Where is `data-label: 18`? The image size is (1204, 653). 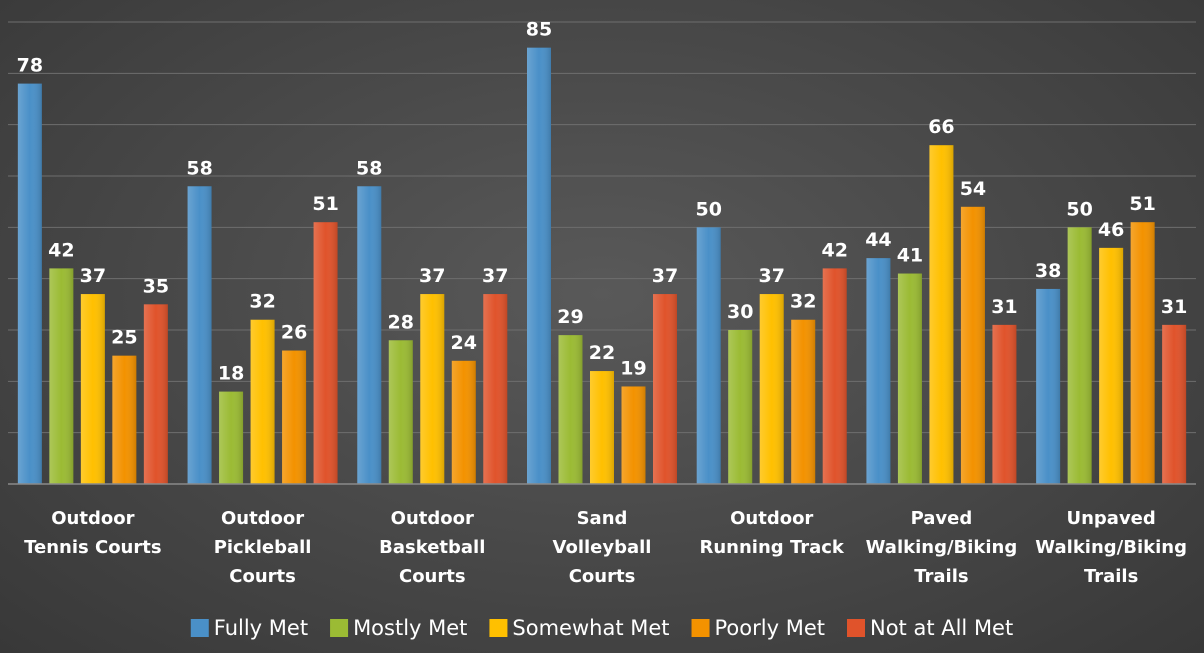 data-label: 18 is located at coordinates (231, 374).